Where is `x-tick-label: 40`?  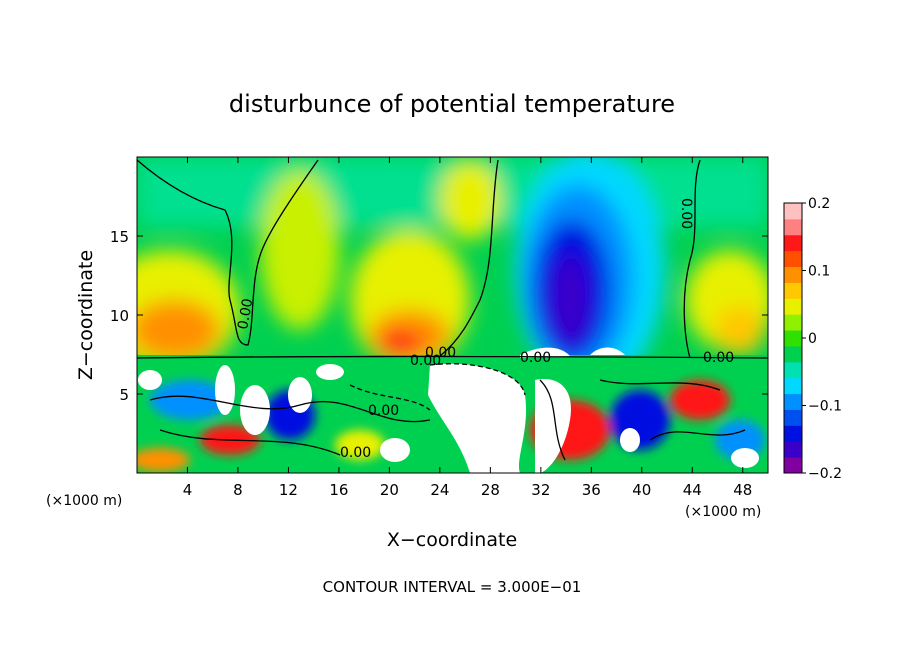
x-tick-label: 40 is located at coordinates (641, 490).